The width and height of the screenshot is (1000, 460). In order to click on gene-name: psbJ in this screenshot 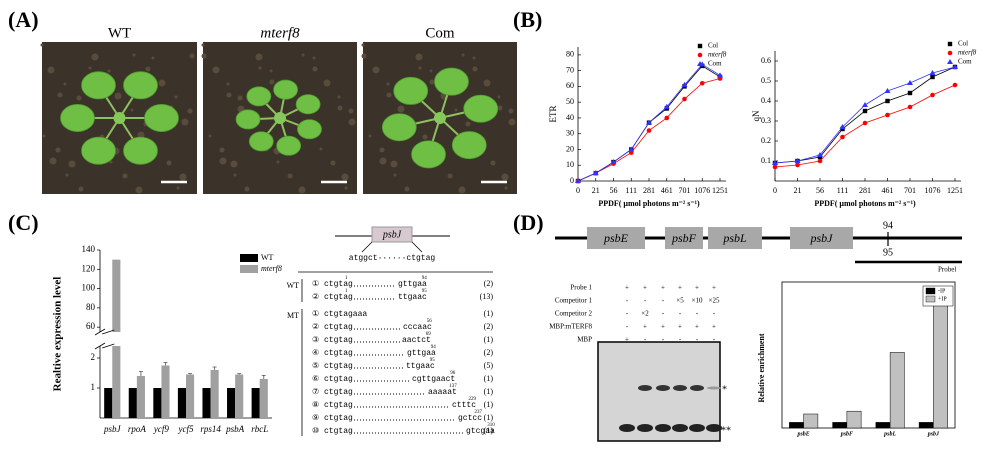, I will do `click(822, 238)`.